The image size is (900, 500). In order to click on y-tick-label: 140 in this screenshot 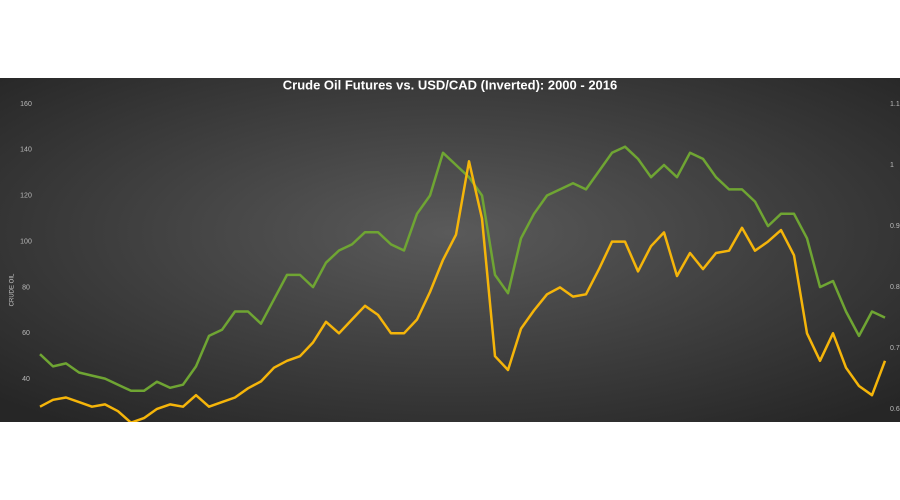, I will do `click(26, 150)`.